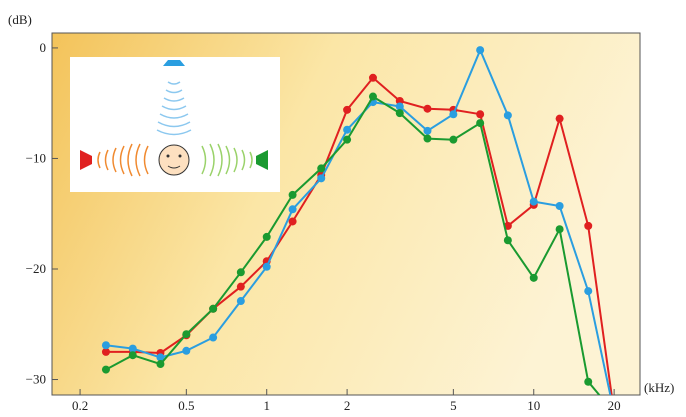  Describe the element at coordinates (659, 387) in the screenshot. I see `x-axis-label: (kHz)` at that location.